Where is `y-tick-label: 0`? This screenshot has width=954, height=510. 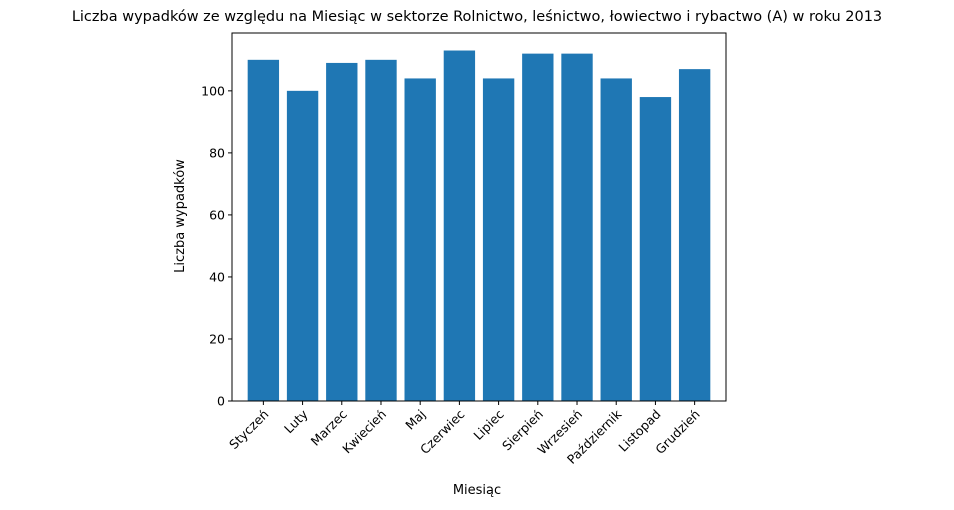
y-tick-label: 0 is located at coordinates (221, 401).